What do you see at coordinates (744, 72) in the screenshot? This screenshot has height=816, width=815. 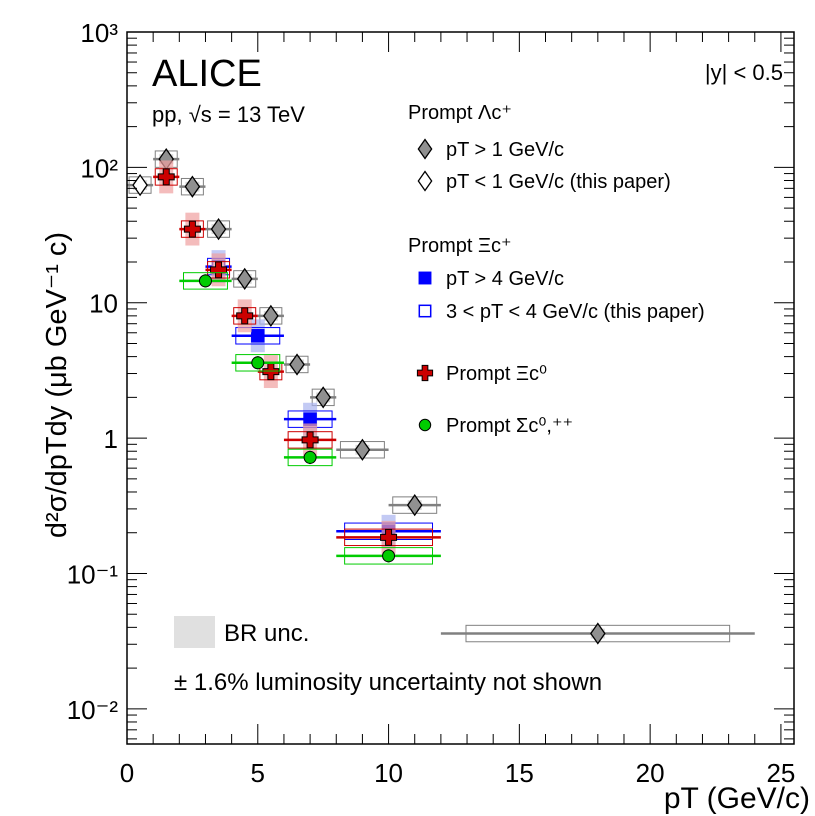 I see `rapidity-label: |y| < 0.5` at bounding box center [744, 72].